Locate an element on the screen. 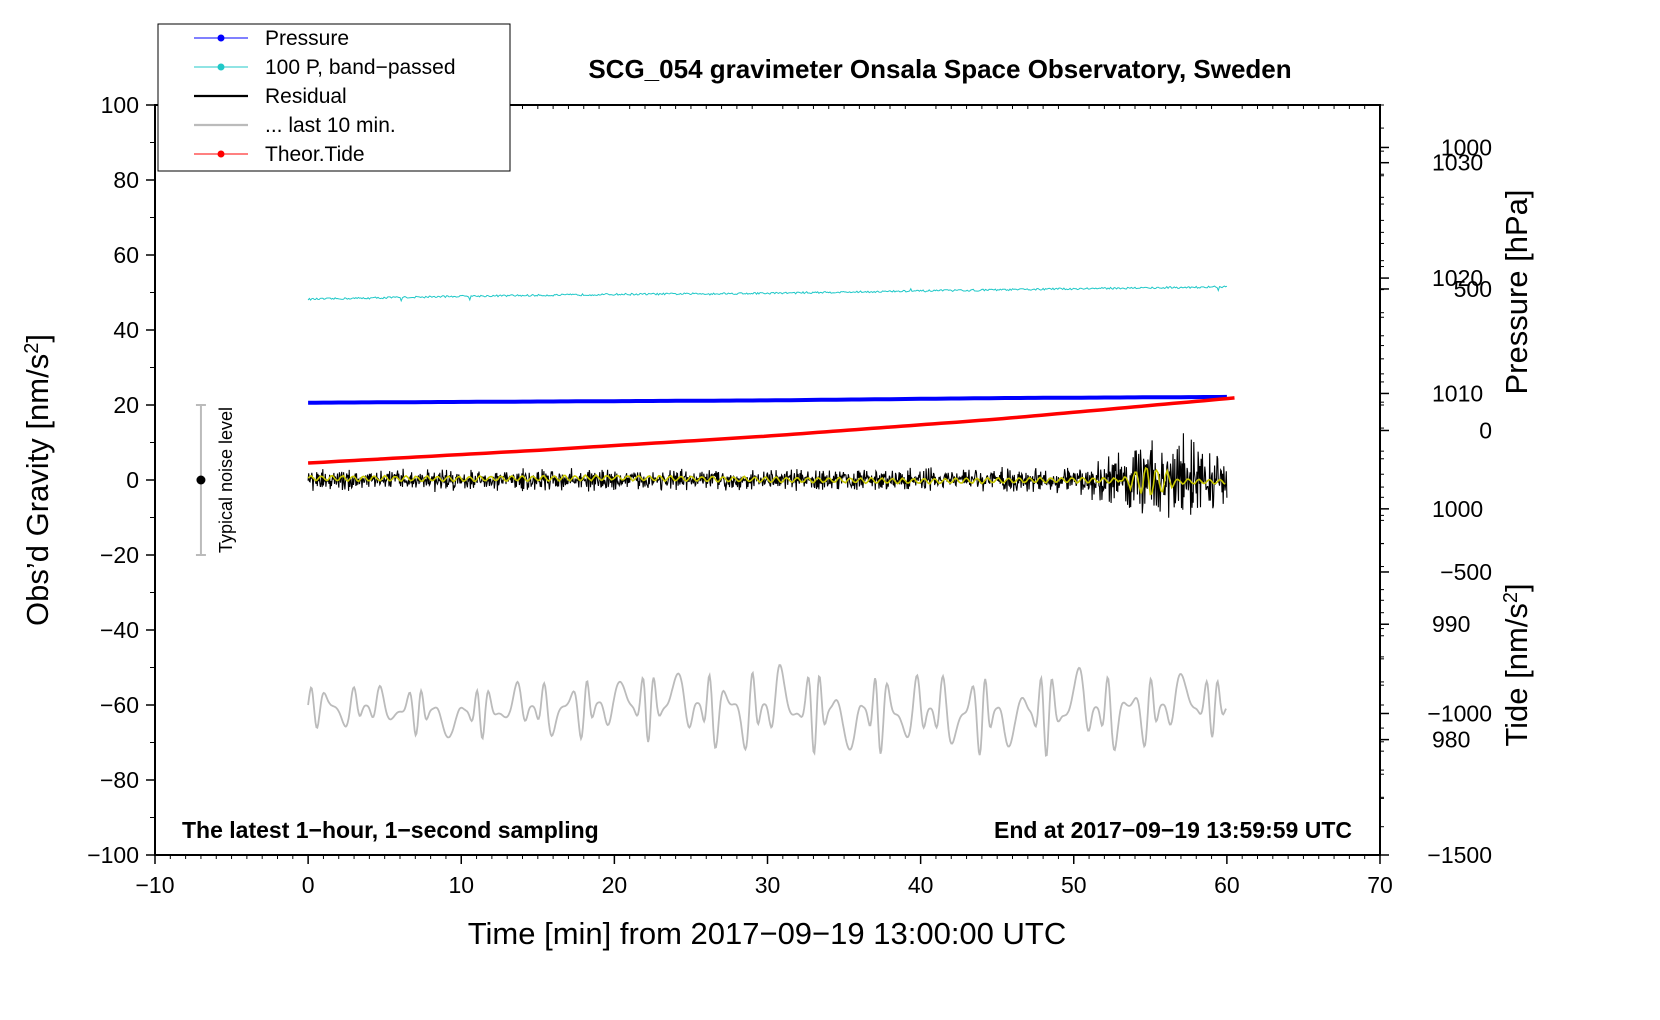  x-tick-label: 40 is located at coordinates (921, 885).